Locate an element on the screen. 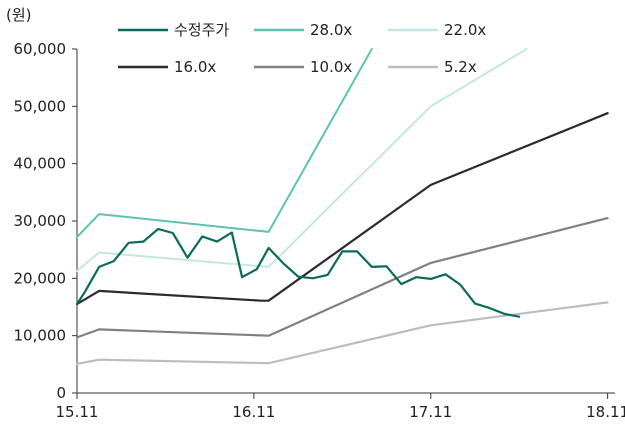  x-tick-label: 16.11 is located at coordinates (253, 412).